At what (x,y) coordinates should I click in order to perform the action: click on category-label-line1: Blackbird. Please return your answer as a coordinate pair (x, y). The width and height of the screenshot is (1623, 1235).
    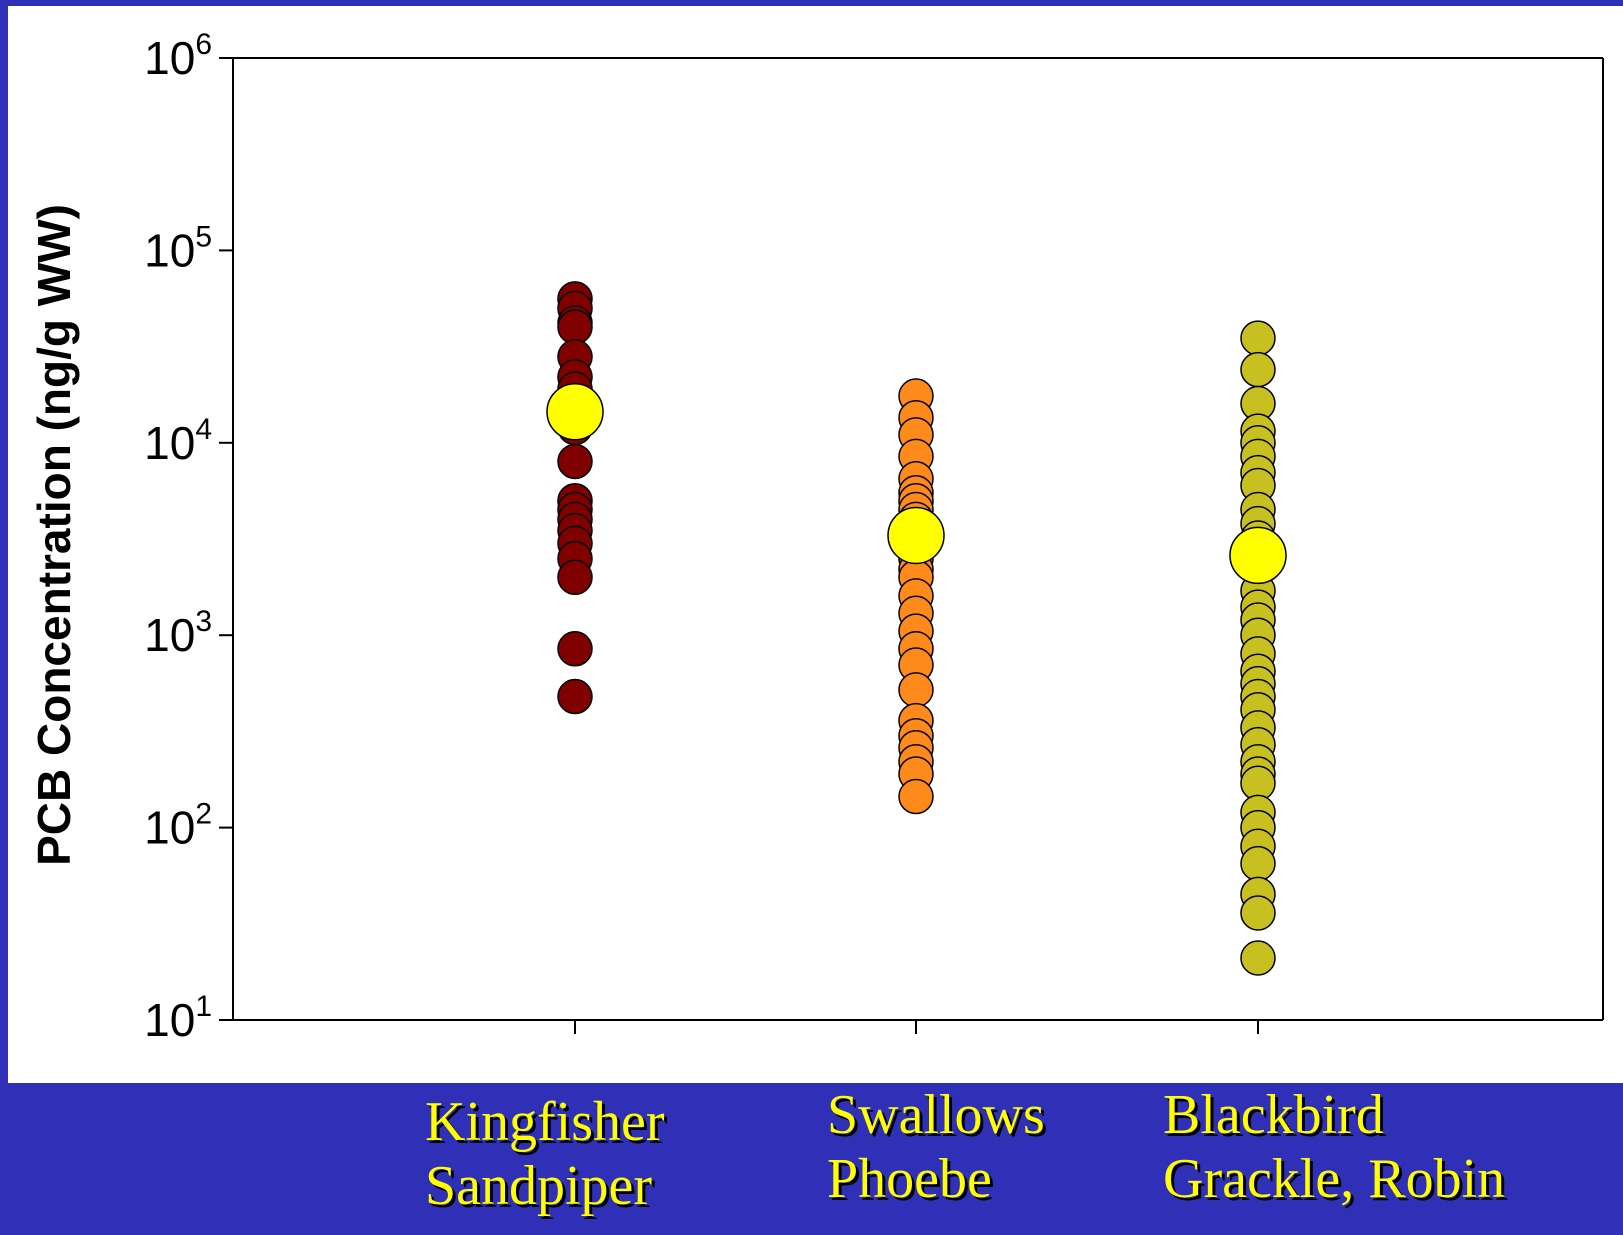
    Looking at the image, I should click on (1273, 1115).